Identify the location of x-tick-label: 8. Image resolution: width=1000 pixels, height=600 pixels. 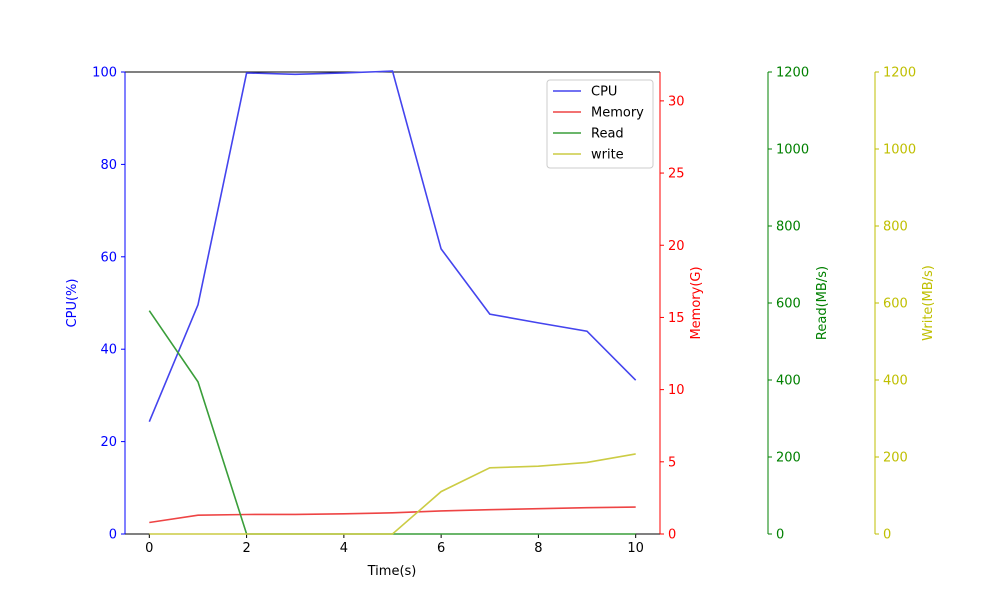
(538, 548).